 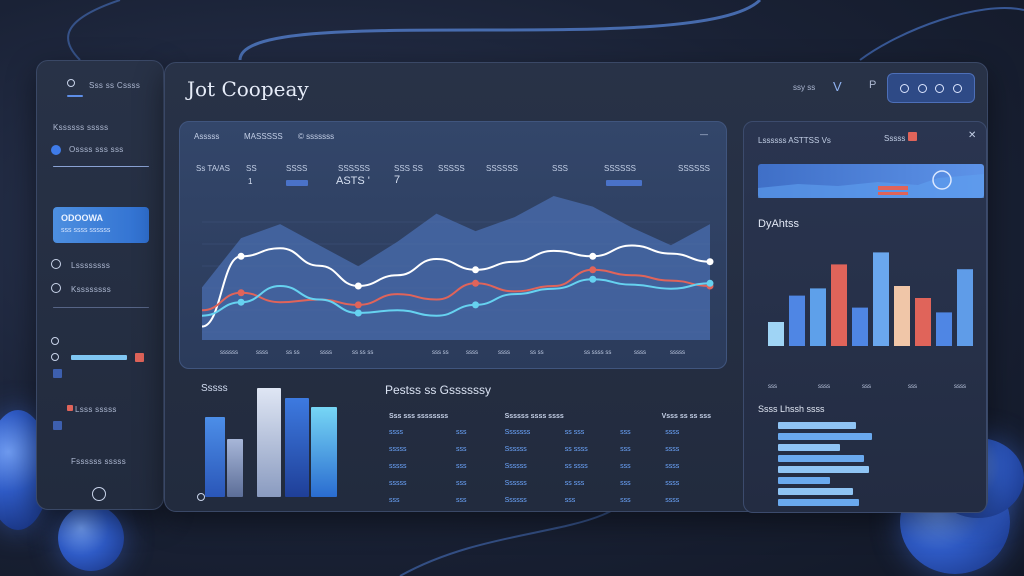 I want to click on stat-value-3: 7, so click(x=397, y=180).